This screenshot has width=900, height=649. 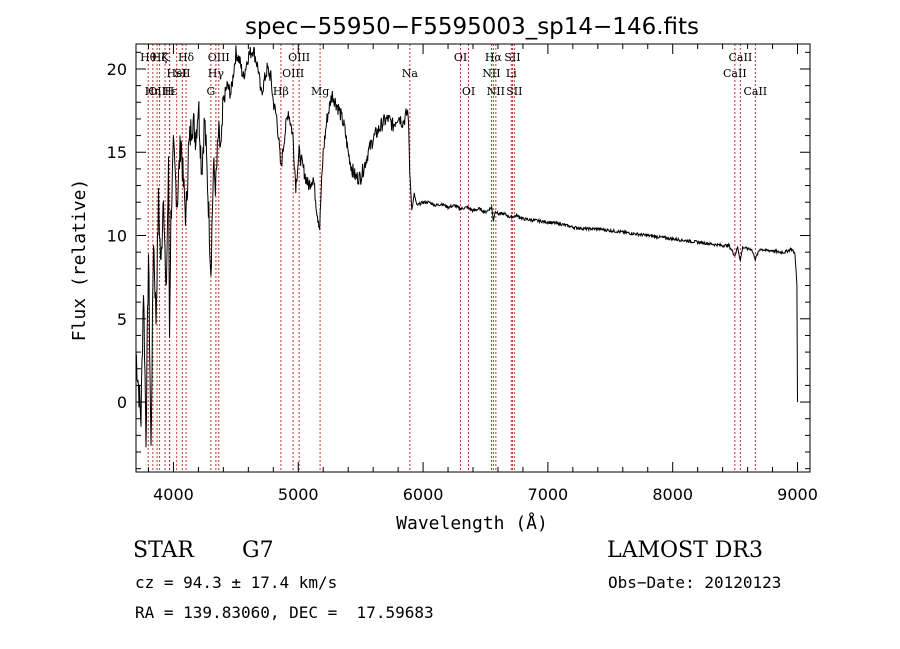 What do you see at coordinates (468, 91) in the screenshot?
I see `line-label-19: OI` at bounding box center [468, 91].